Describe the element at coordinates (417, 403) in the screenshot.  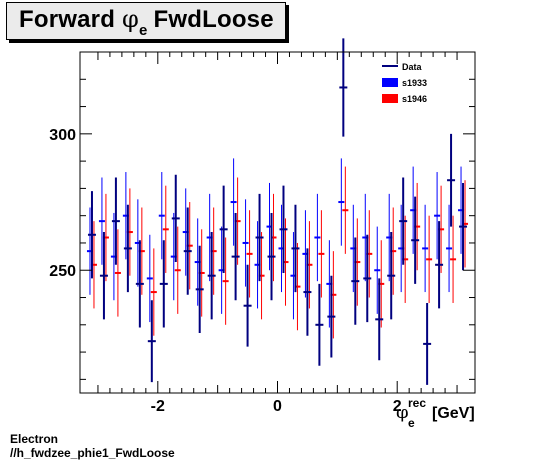
I see `x-axis-superscript: rec` at that location.